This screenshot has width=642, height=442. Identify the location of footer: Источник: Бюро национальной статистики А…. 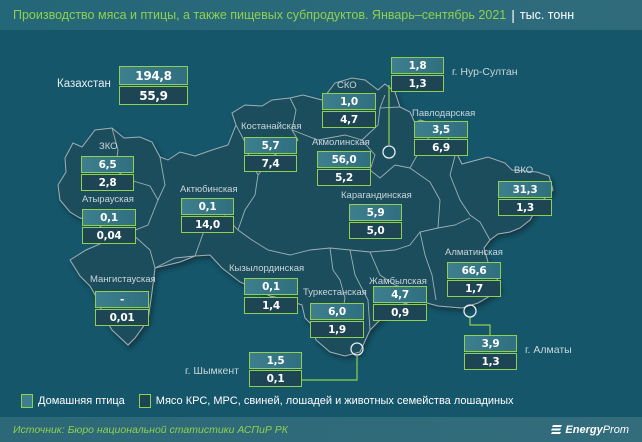
(321, 429).